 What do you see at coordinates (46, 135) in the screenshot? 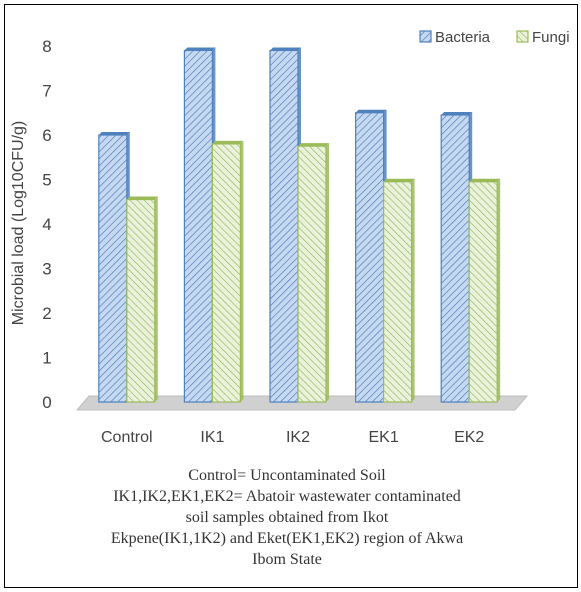
I see `y-tick-label: 6` at bounding box center [46, 135].